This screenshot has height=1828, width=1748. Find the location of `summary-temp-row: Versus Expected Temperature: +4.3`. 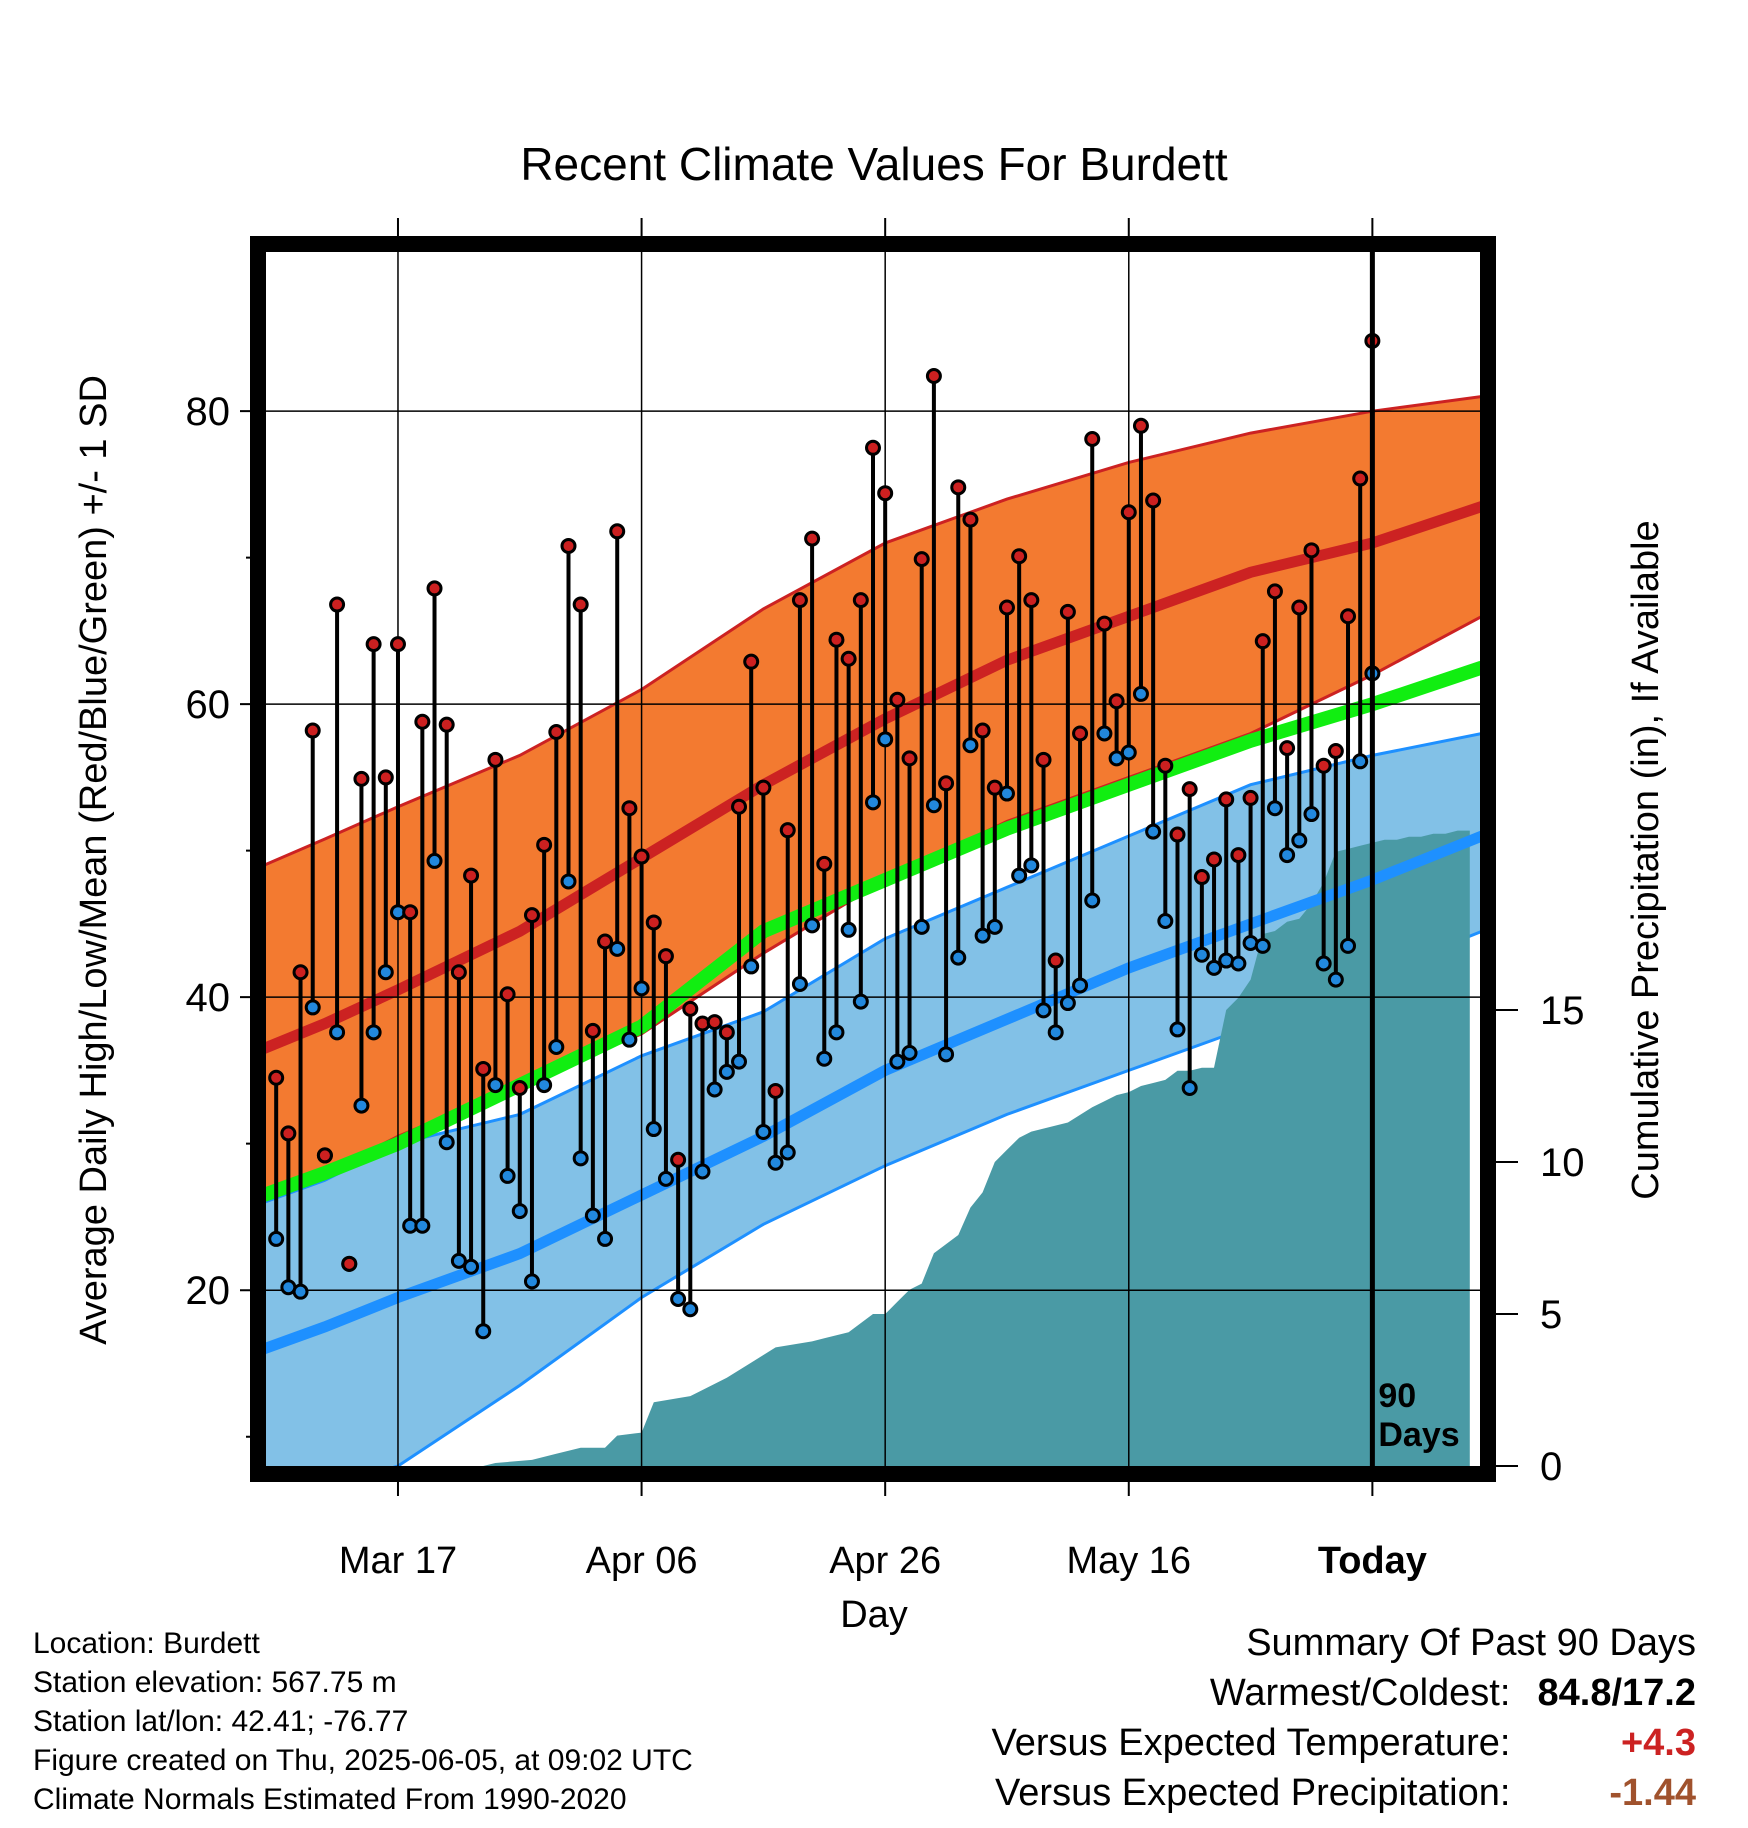

summary-temp-row: Versus Expected Temperature: +4.3 is located at coordinates (1344, 1743).